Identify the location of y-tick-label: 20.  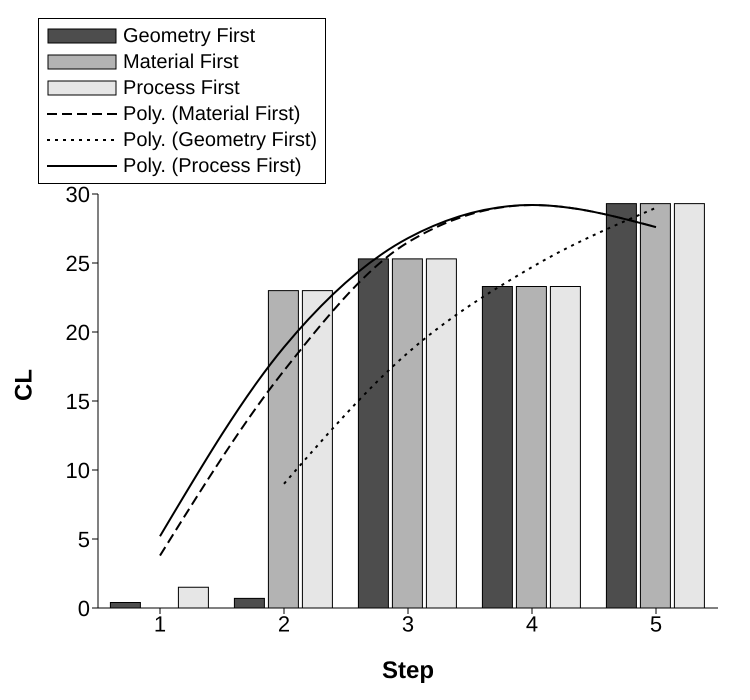
(78, 332).